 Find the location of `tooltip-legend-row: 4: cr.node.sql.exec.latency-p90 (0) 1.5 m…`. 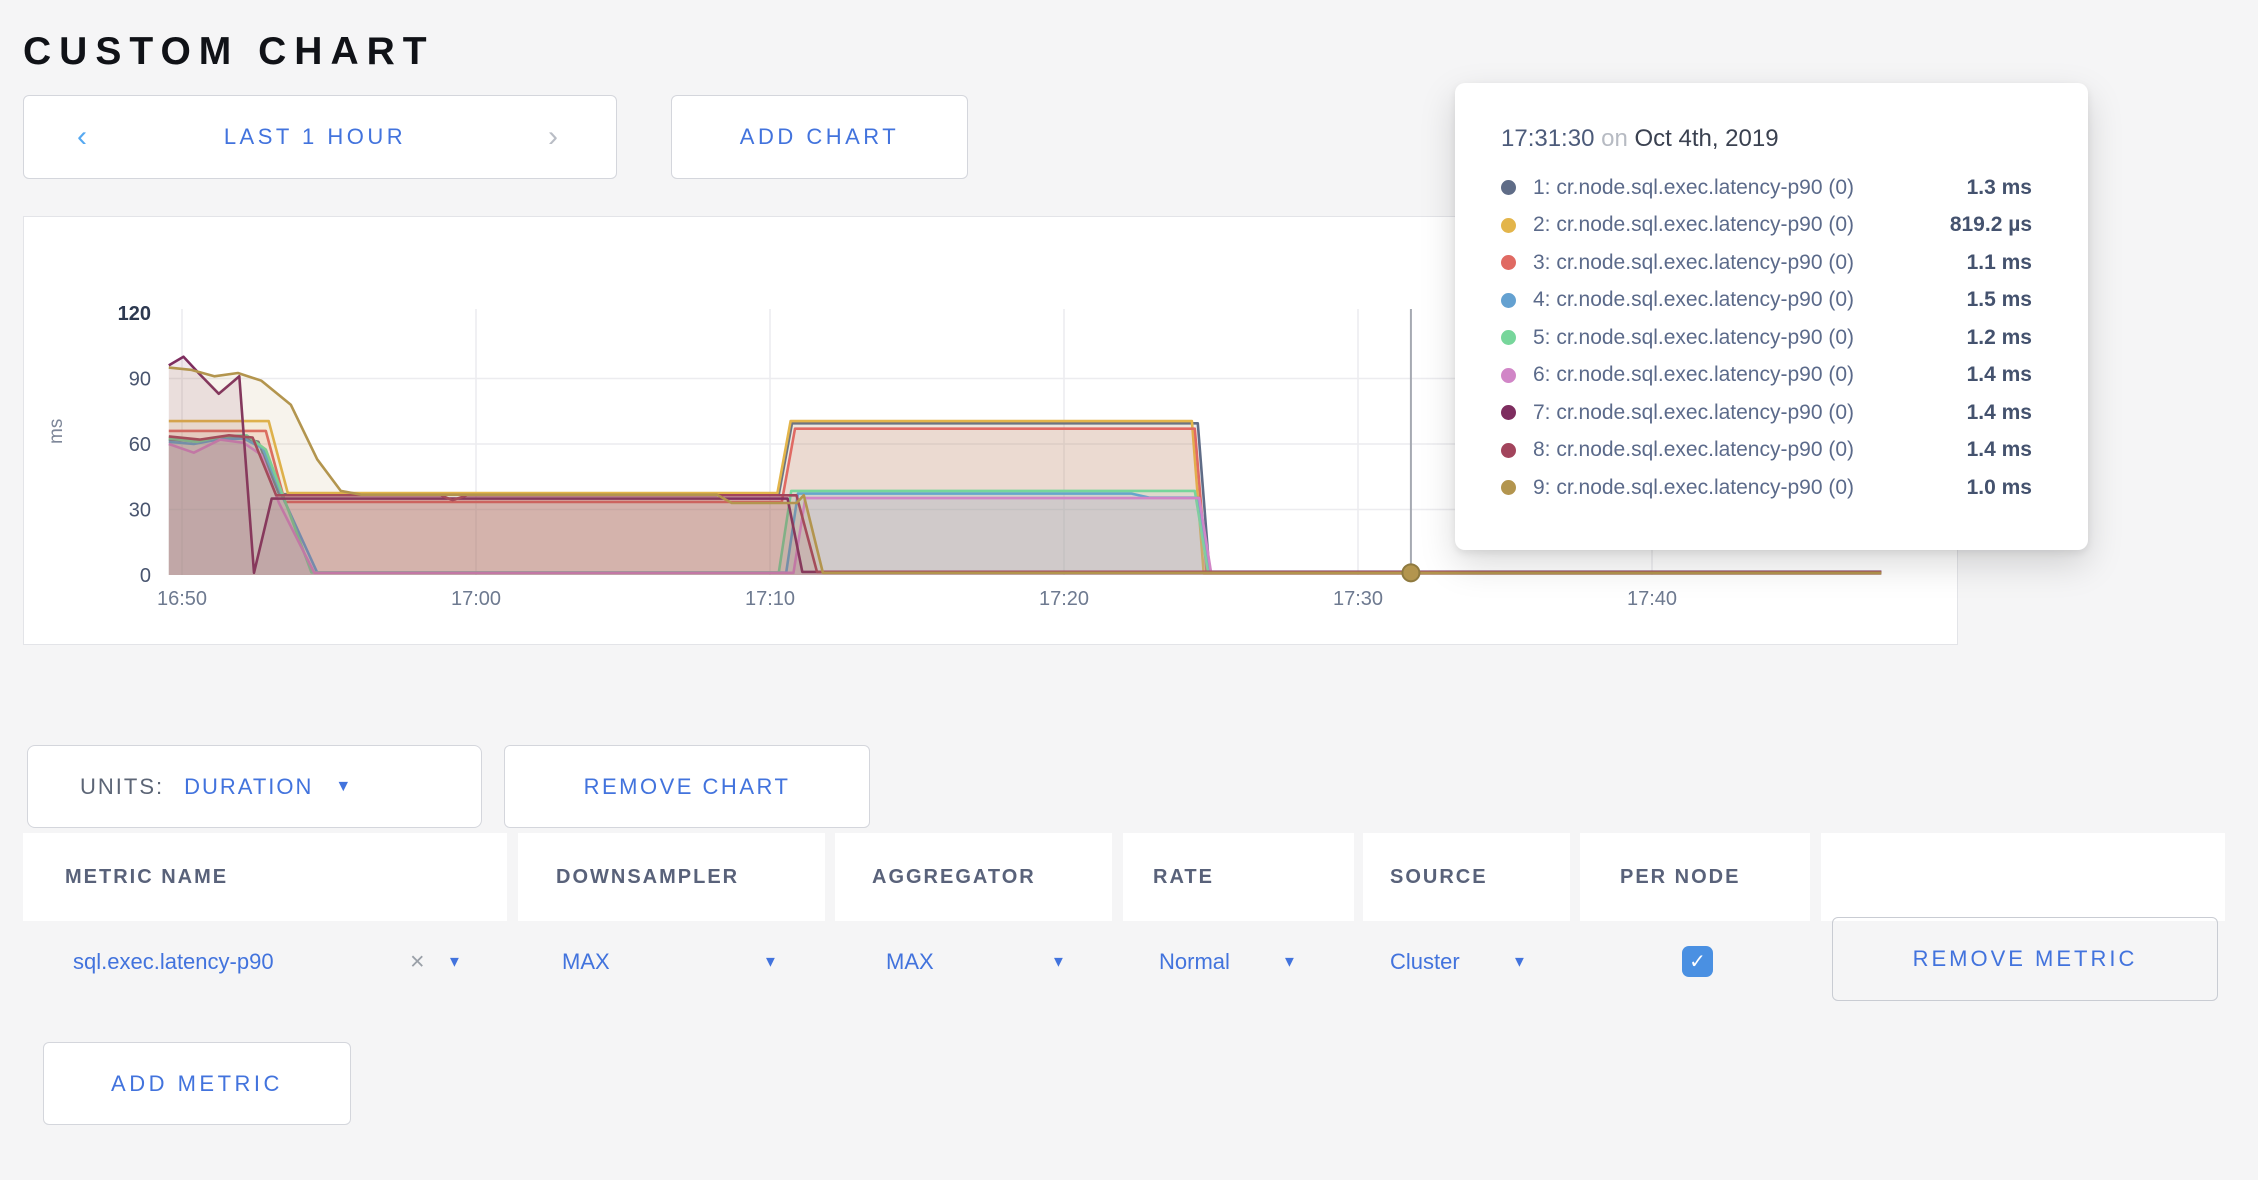

tooltip-legend-row: 4: cr.node.sql.exec.latency-p90 (0) 1.5 m… is located at coordinates (1766, 301).